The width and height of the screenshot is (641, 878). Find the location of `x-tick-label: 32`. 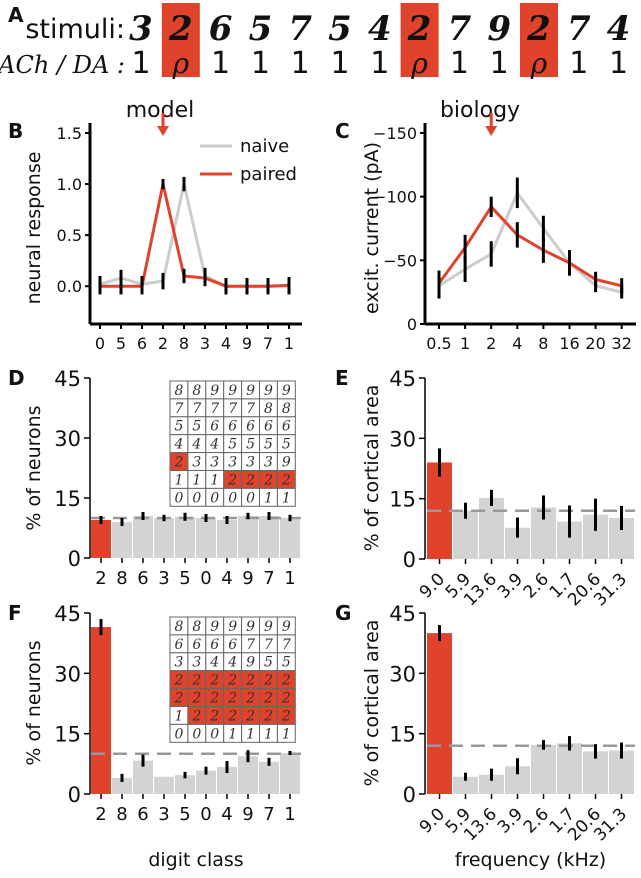

x-tick-label: 32 is located at coordinates (622, 343).